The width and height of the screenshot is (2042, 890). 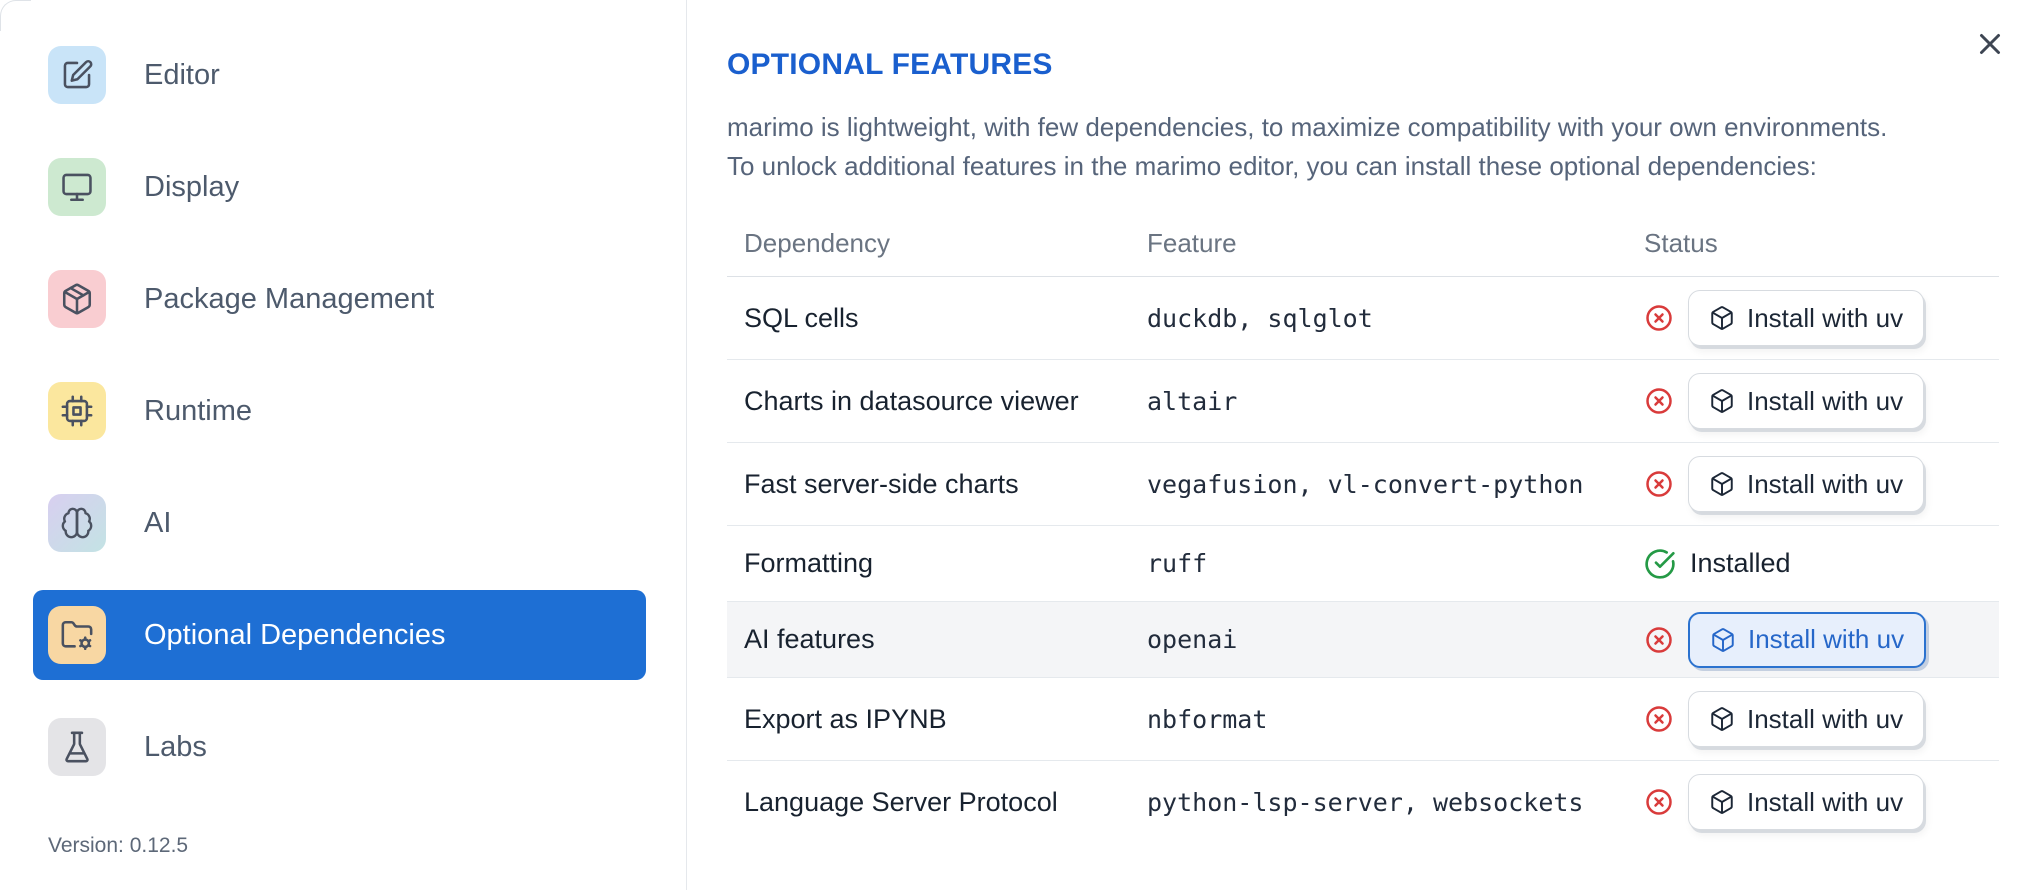 What do you see at coordinates (1990, 44) in the screenshot?
I see `close-icon` at bounding box center [1990, 44].